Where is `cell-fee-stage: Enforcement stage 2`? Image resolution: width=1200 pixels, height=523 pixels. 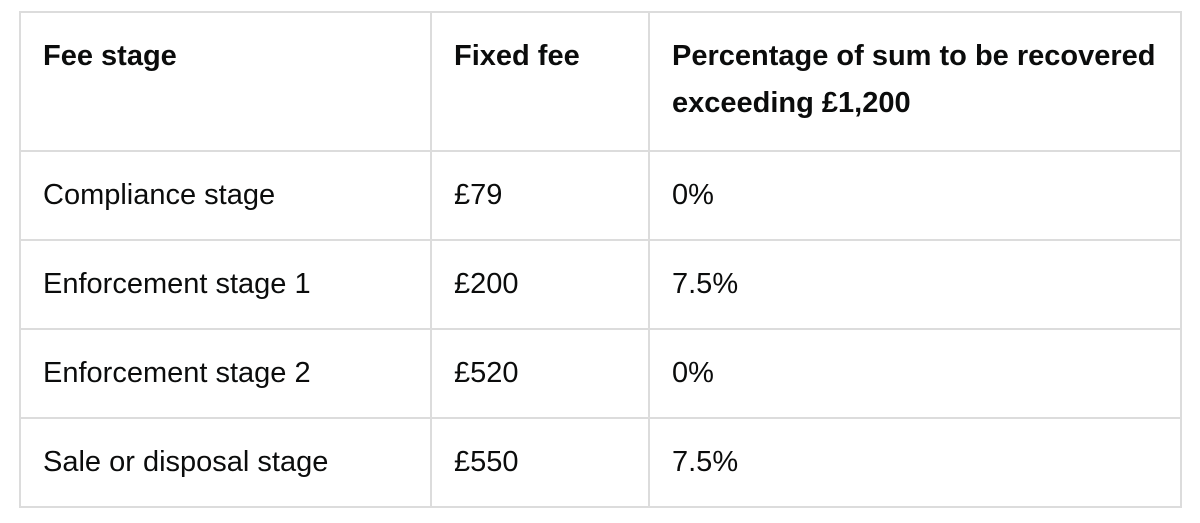 cell-fee-stage: Enforcement stage 2 is located at coordinates (225, 373).